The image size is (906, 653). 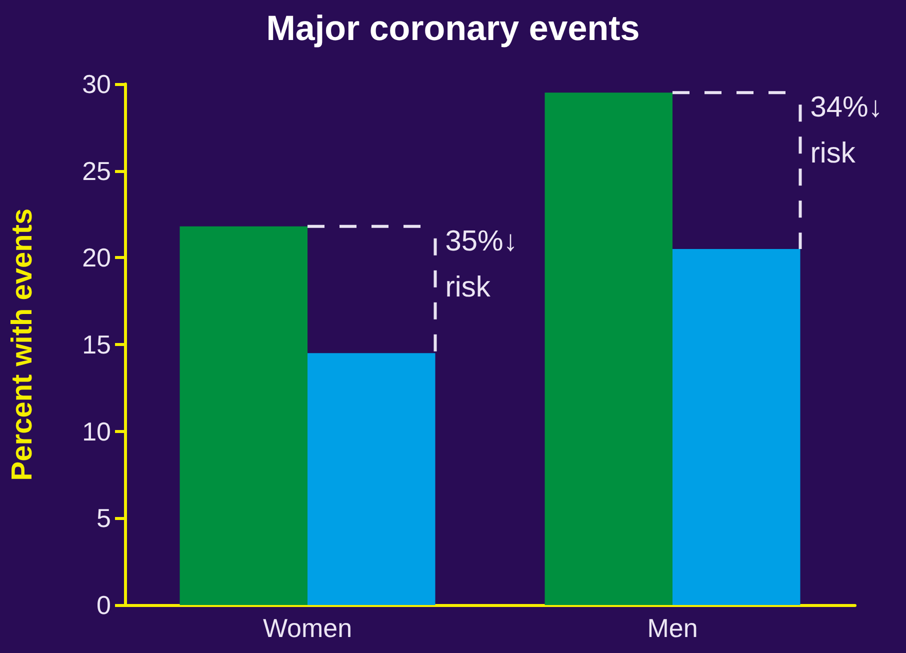 What do you see at coordinates (850, 131) in the screenshot?
I see `annotation: 34%↓ risk` at bounding box center [850, 131].